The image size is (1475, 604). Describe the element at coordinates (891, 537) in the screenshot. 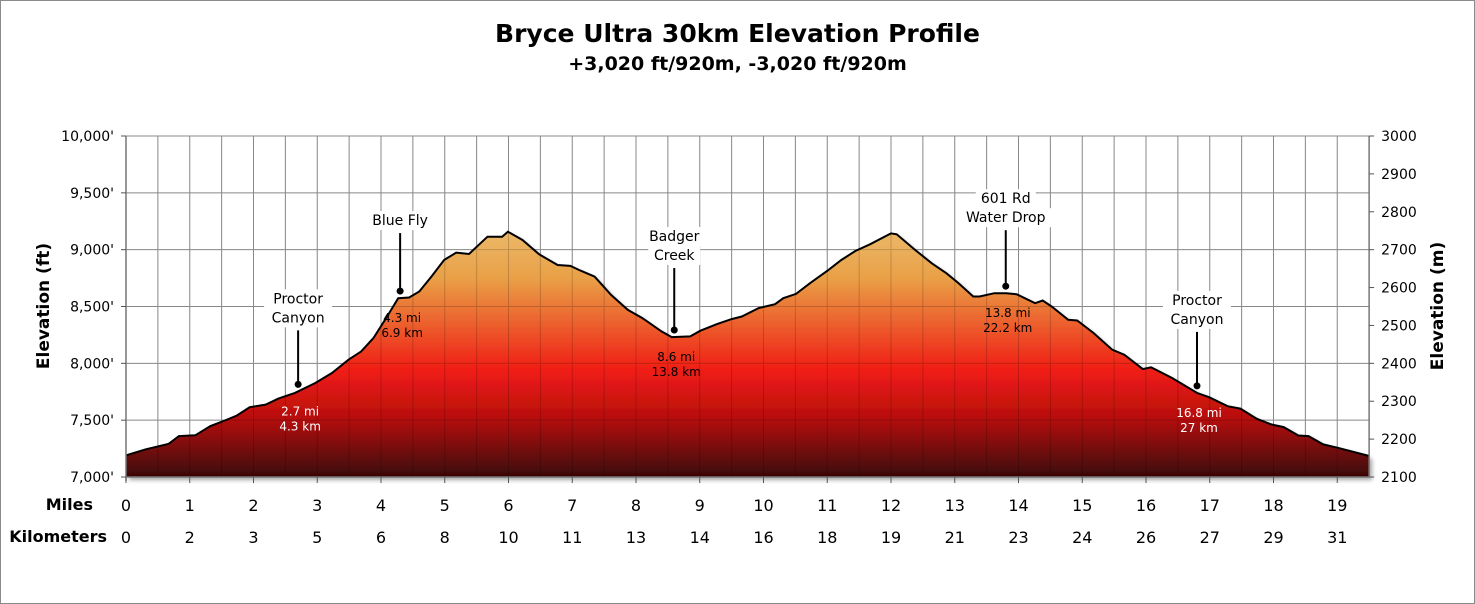

I see `x-tick-label-km: 19` at that location.